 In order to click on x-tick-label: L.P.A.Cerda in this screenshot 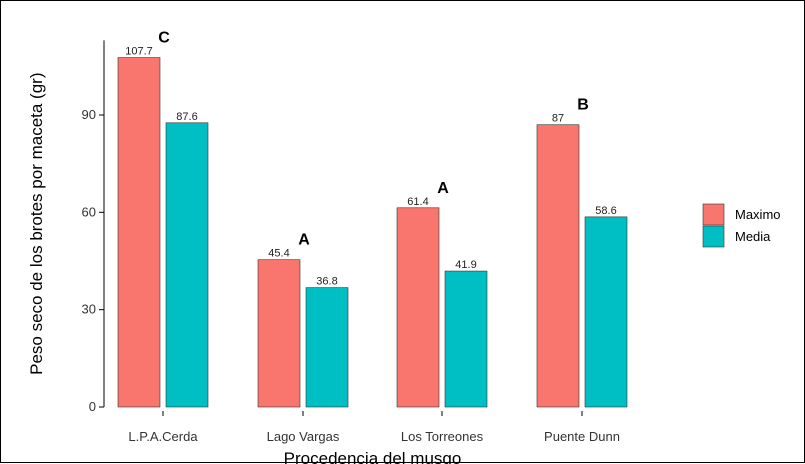, I will do `click(163, 436)`.